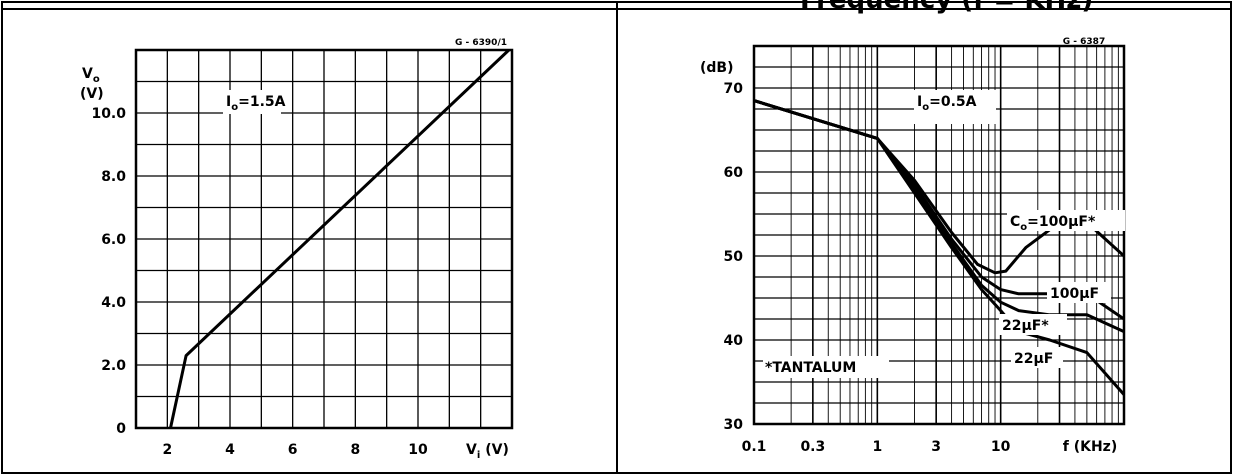 The image size is (1233, 475). Describe the element at coordinates (1090, 447) in the screenshot. I see `right-x-axis-label: f (KHz)` at that location.